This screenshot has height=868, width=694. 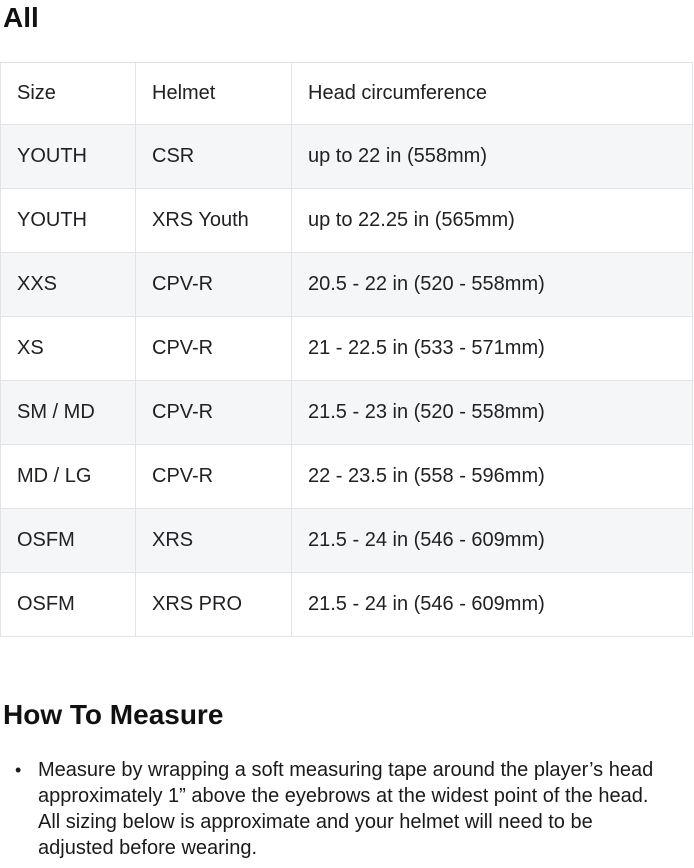 What do you see at coordinates (68, 284) in the screenshot?
I see `table-cell: XXS` at bounding box center [68, 284].